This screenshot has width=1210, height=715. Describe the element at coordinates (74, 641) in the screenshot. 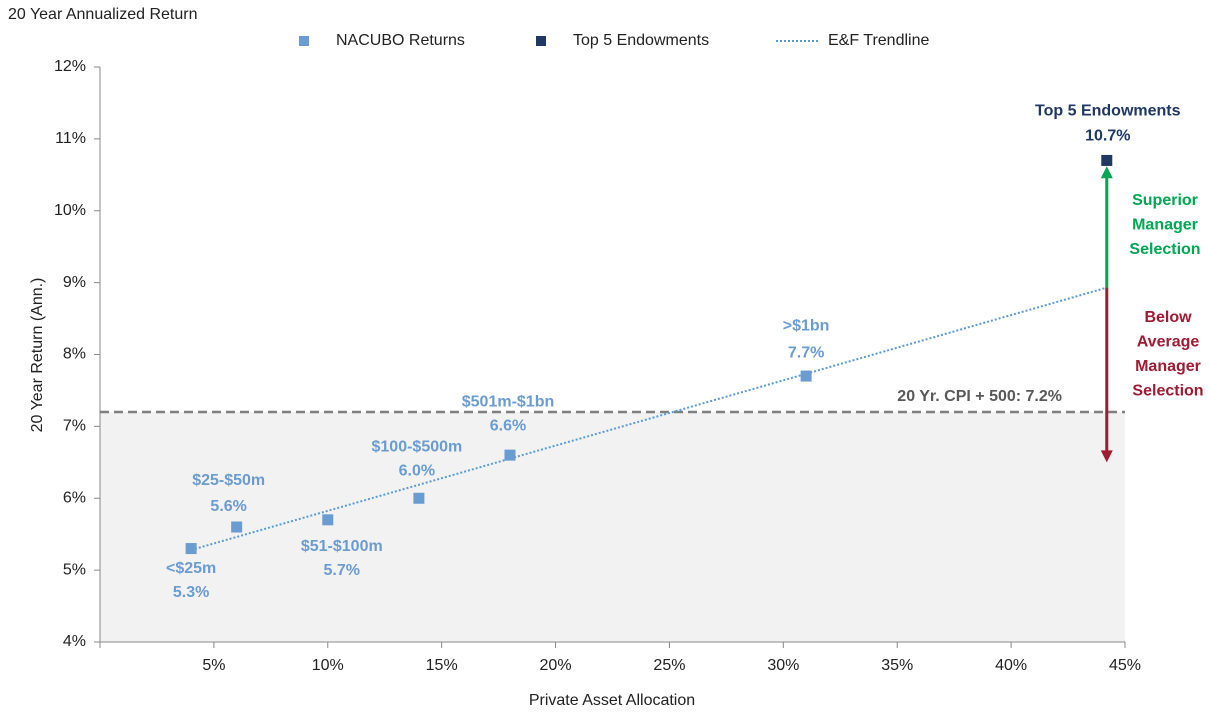

I see `y-tick-label: 4%` at that location.